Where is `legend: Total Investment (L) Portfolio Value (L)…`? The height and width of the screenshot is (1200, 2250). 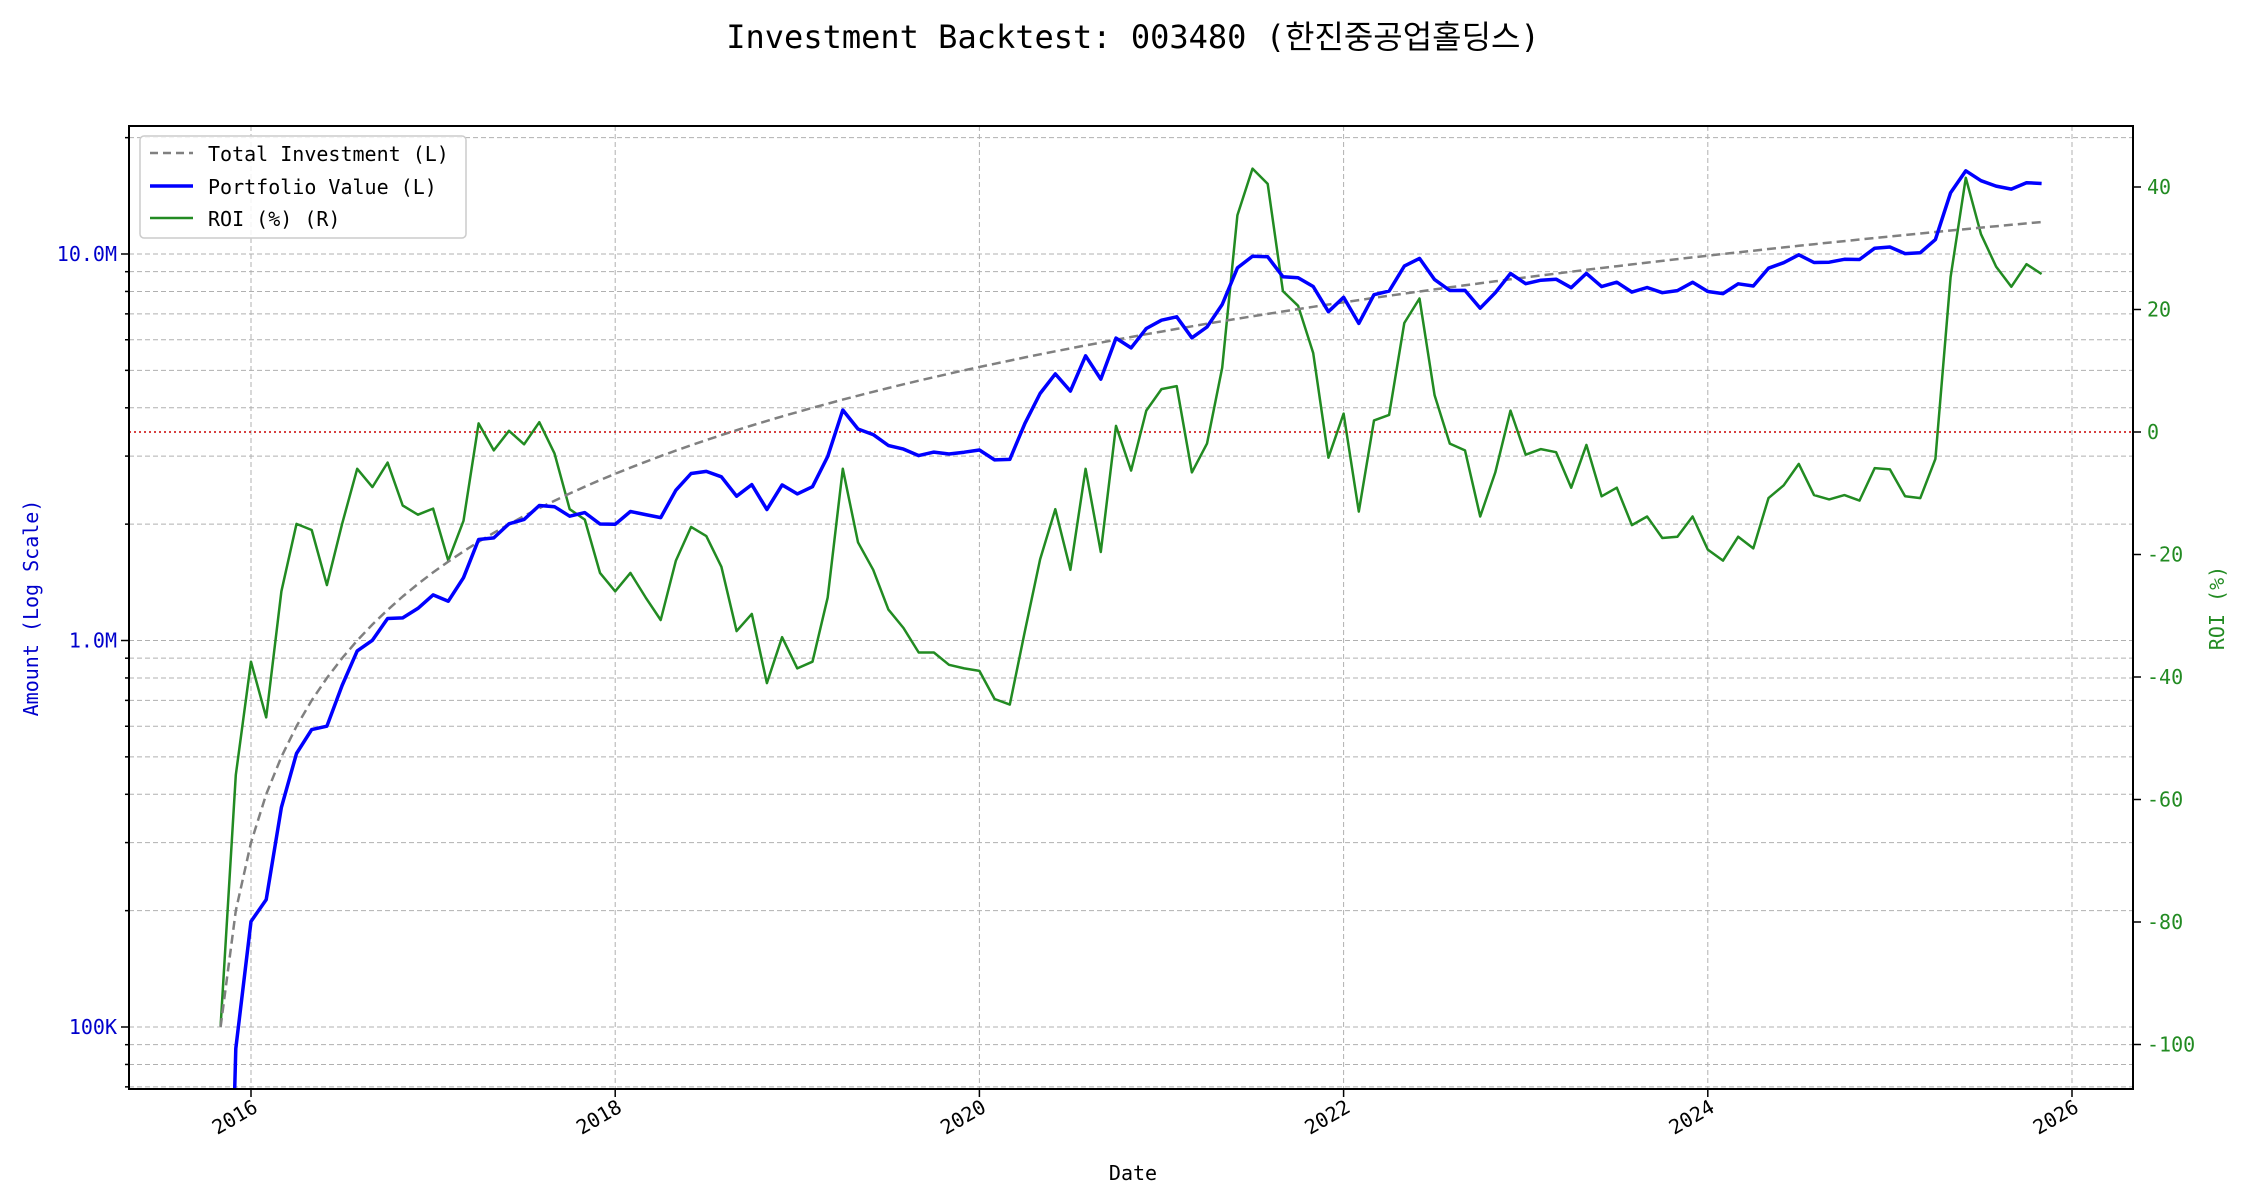
legend: Total Investment (L) Portfolio Value (L)… is located at coordinates (303, 187).